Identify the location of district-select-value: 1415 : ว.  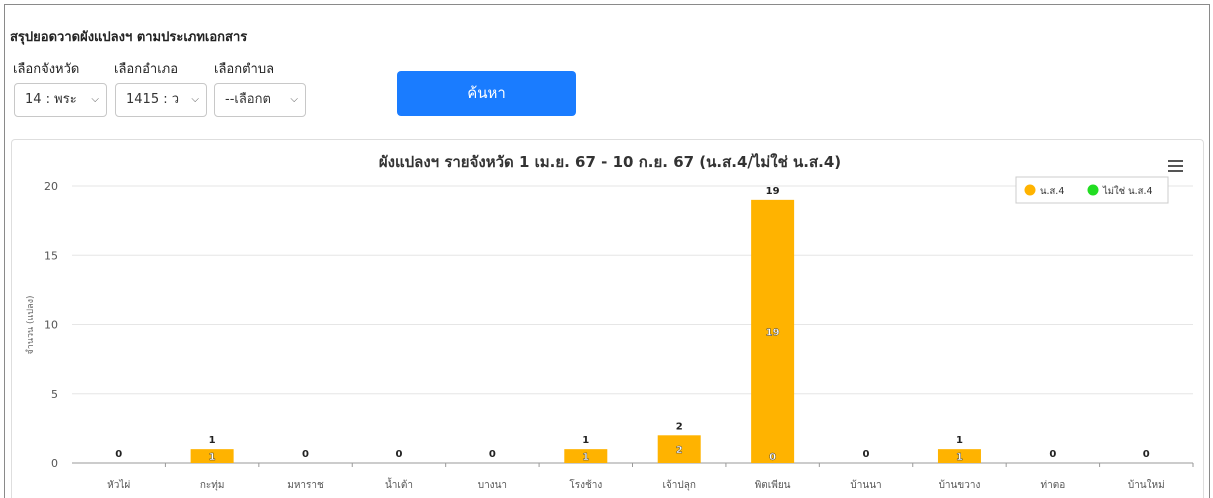
(153, 99).